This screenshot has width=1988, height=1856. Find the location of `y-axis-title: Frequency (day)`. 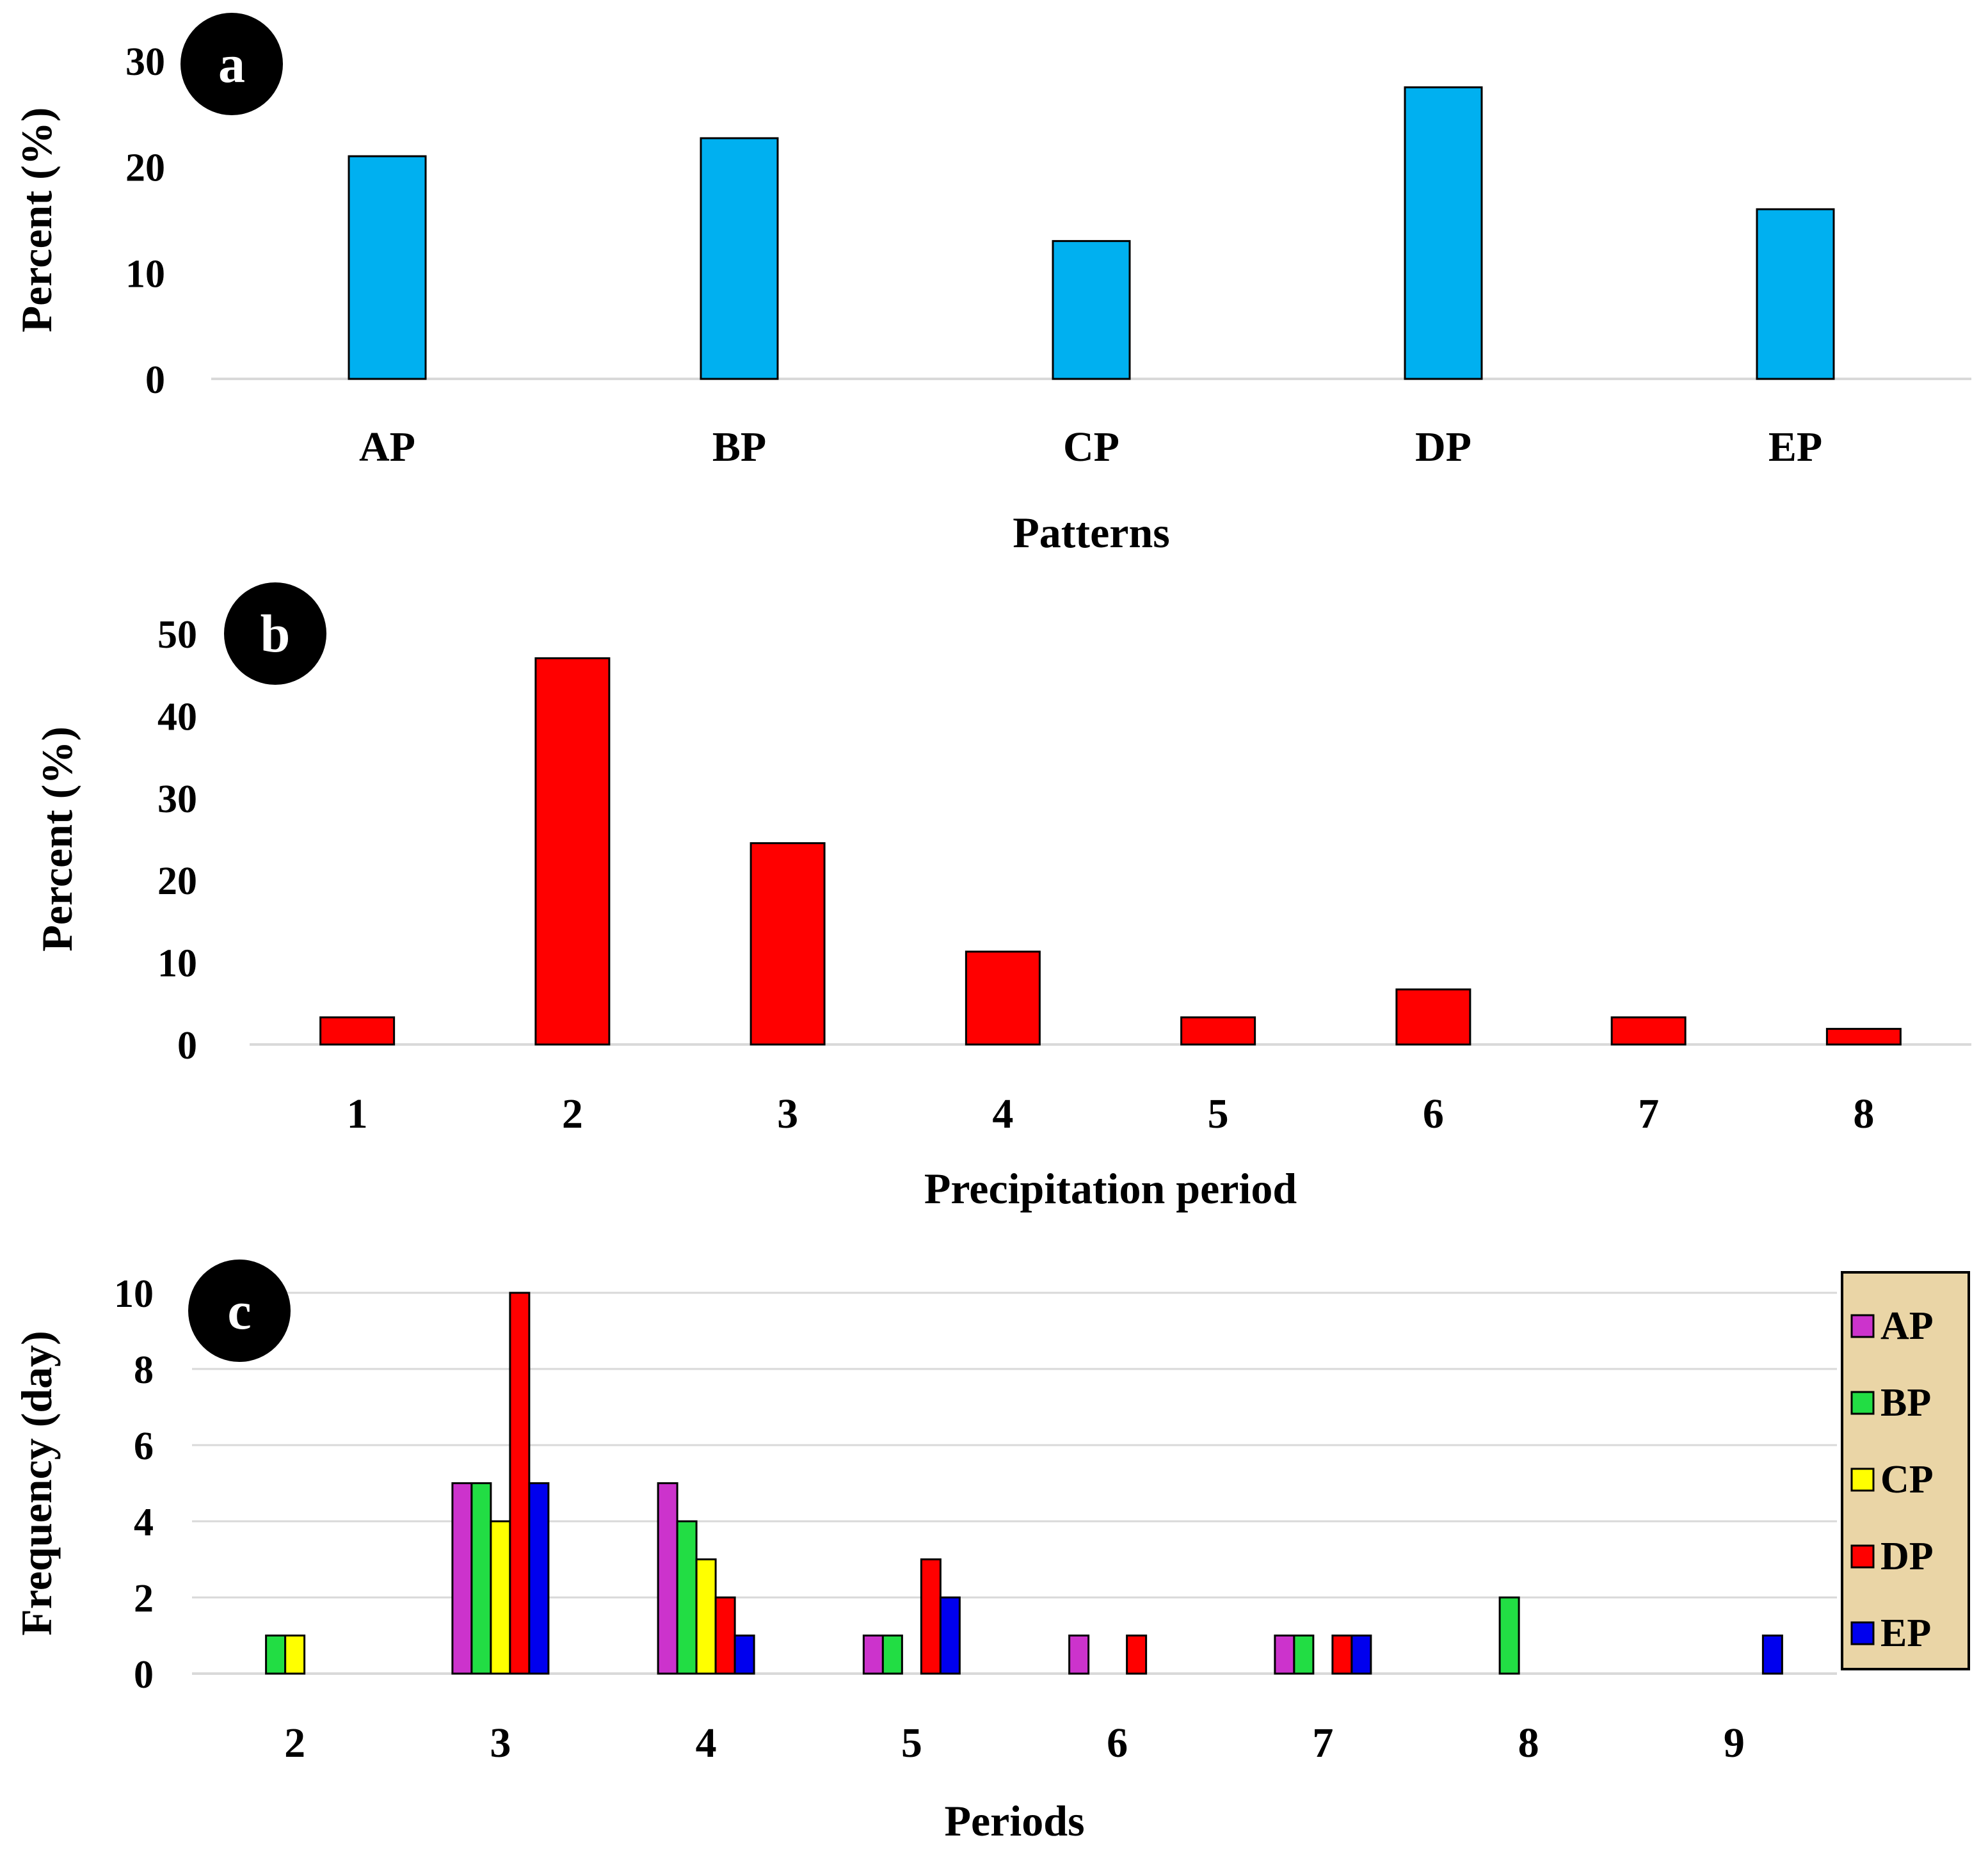

y-axis-title: Frequency (day) is located at coordinates (36, 1483).